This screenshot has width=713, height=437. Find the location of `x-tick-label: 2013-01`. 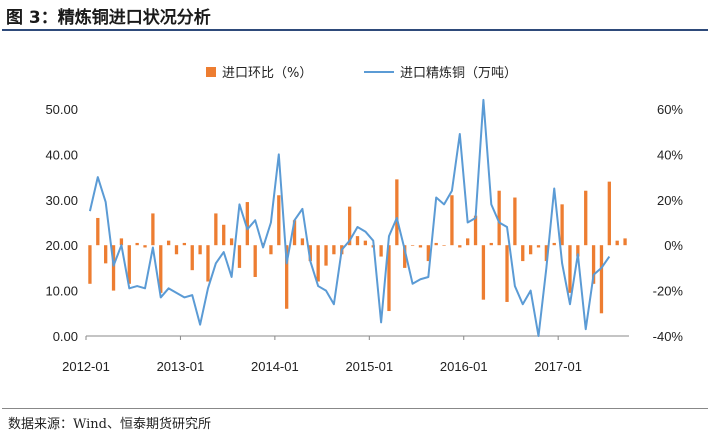

x-tick-label: 2013-01 is located at coordinates (181, 366).